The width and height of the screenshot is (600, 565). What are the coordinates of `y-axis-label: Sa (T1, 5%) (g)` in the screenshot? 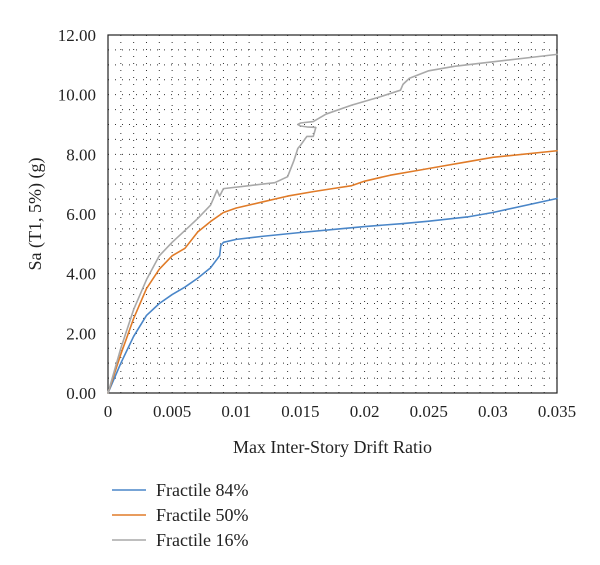 It's located at (35, 214).